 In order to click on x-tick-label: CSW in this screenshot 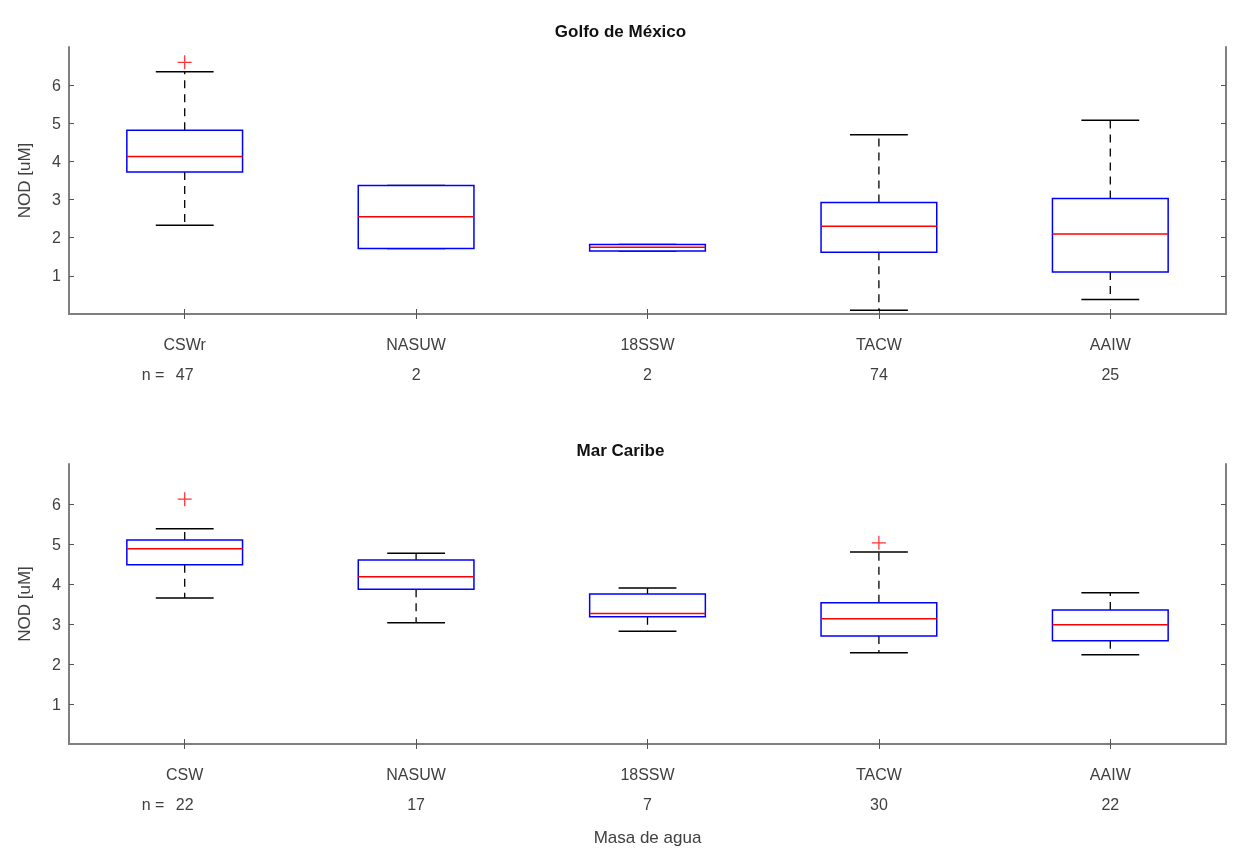, I will do `click(185, 774)`.